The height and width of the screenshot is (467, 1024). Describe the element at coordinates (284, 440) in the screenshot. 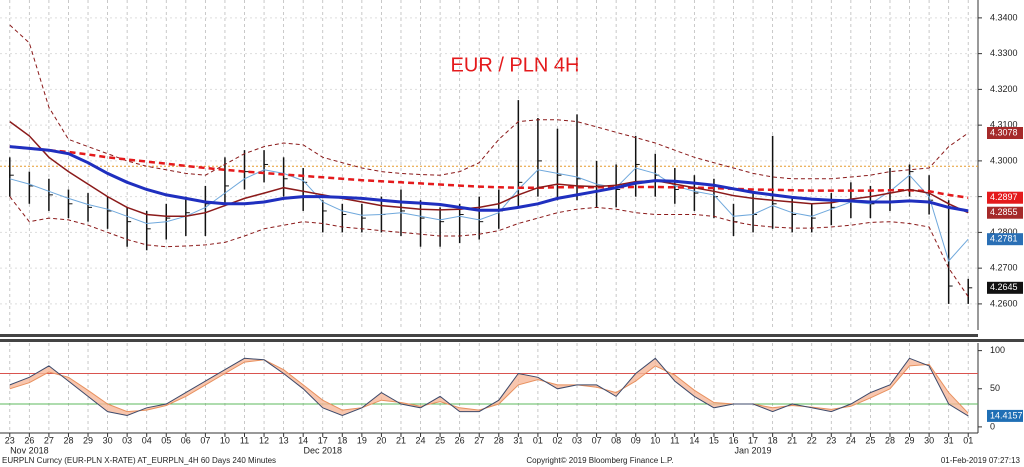

I see `x-tick-label: 13` at that location.